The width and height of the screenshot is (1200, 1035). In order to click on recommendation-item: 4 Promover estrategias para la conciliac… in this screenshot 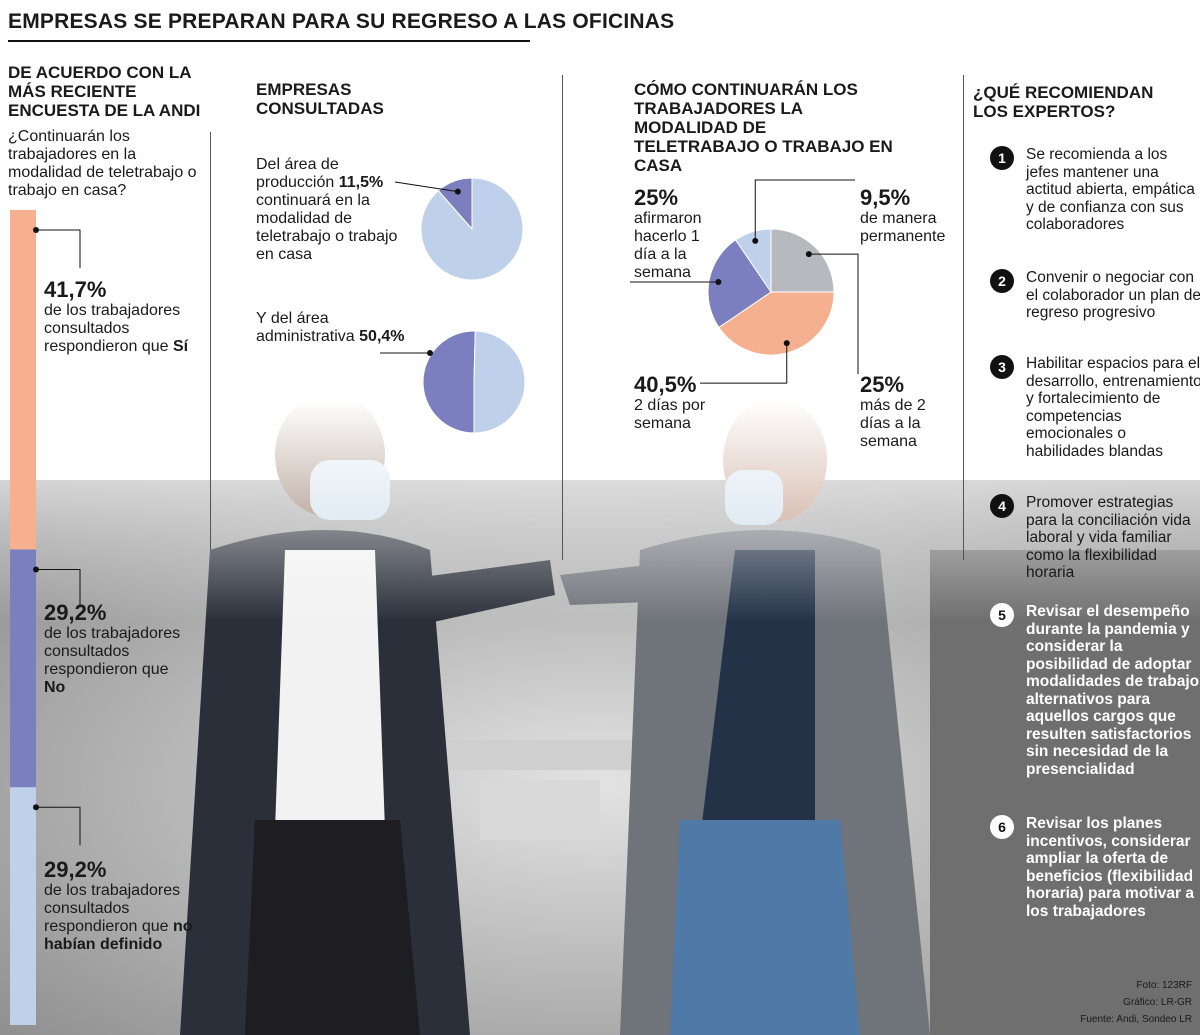, I will do `click(1092, 537)`.